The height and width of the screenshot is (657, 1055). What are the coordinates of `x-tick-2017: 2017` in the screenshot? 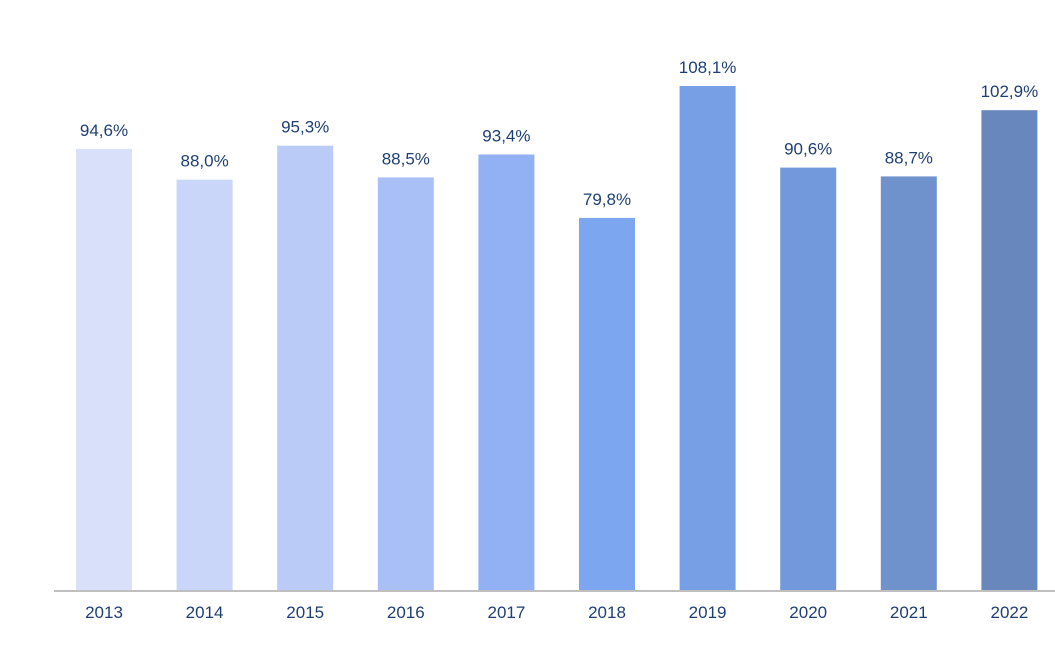 It's located at (506, 612).